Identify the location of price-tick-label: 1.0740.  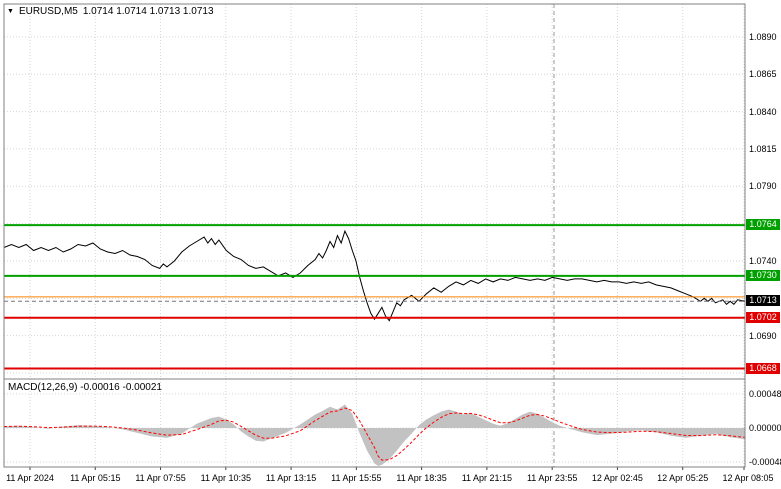
(763, 260).